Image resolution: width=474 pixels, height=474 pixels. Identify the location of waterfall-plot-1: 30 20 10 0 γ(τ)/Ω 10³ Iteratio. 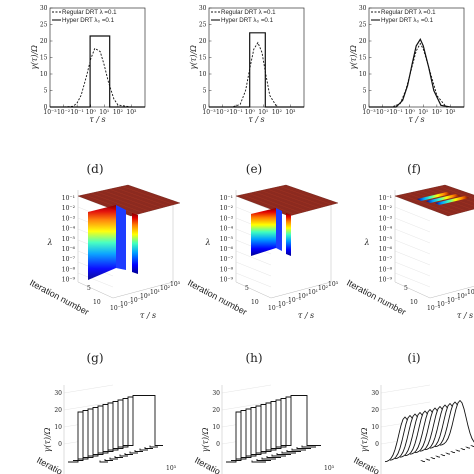
(106, 429).